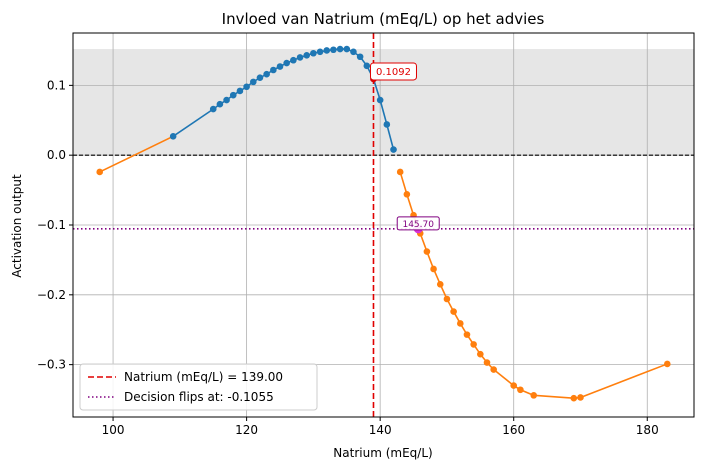 This screenshot has height=470, width=702. I want to click on legend-label-threshold: Decision flips at: -0.1055, so click(199, 397).